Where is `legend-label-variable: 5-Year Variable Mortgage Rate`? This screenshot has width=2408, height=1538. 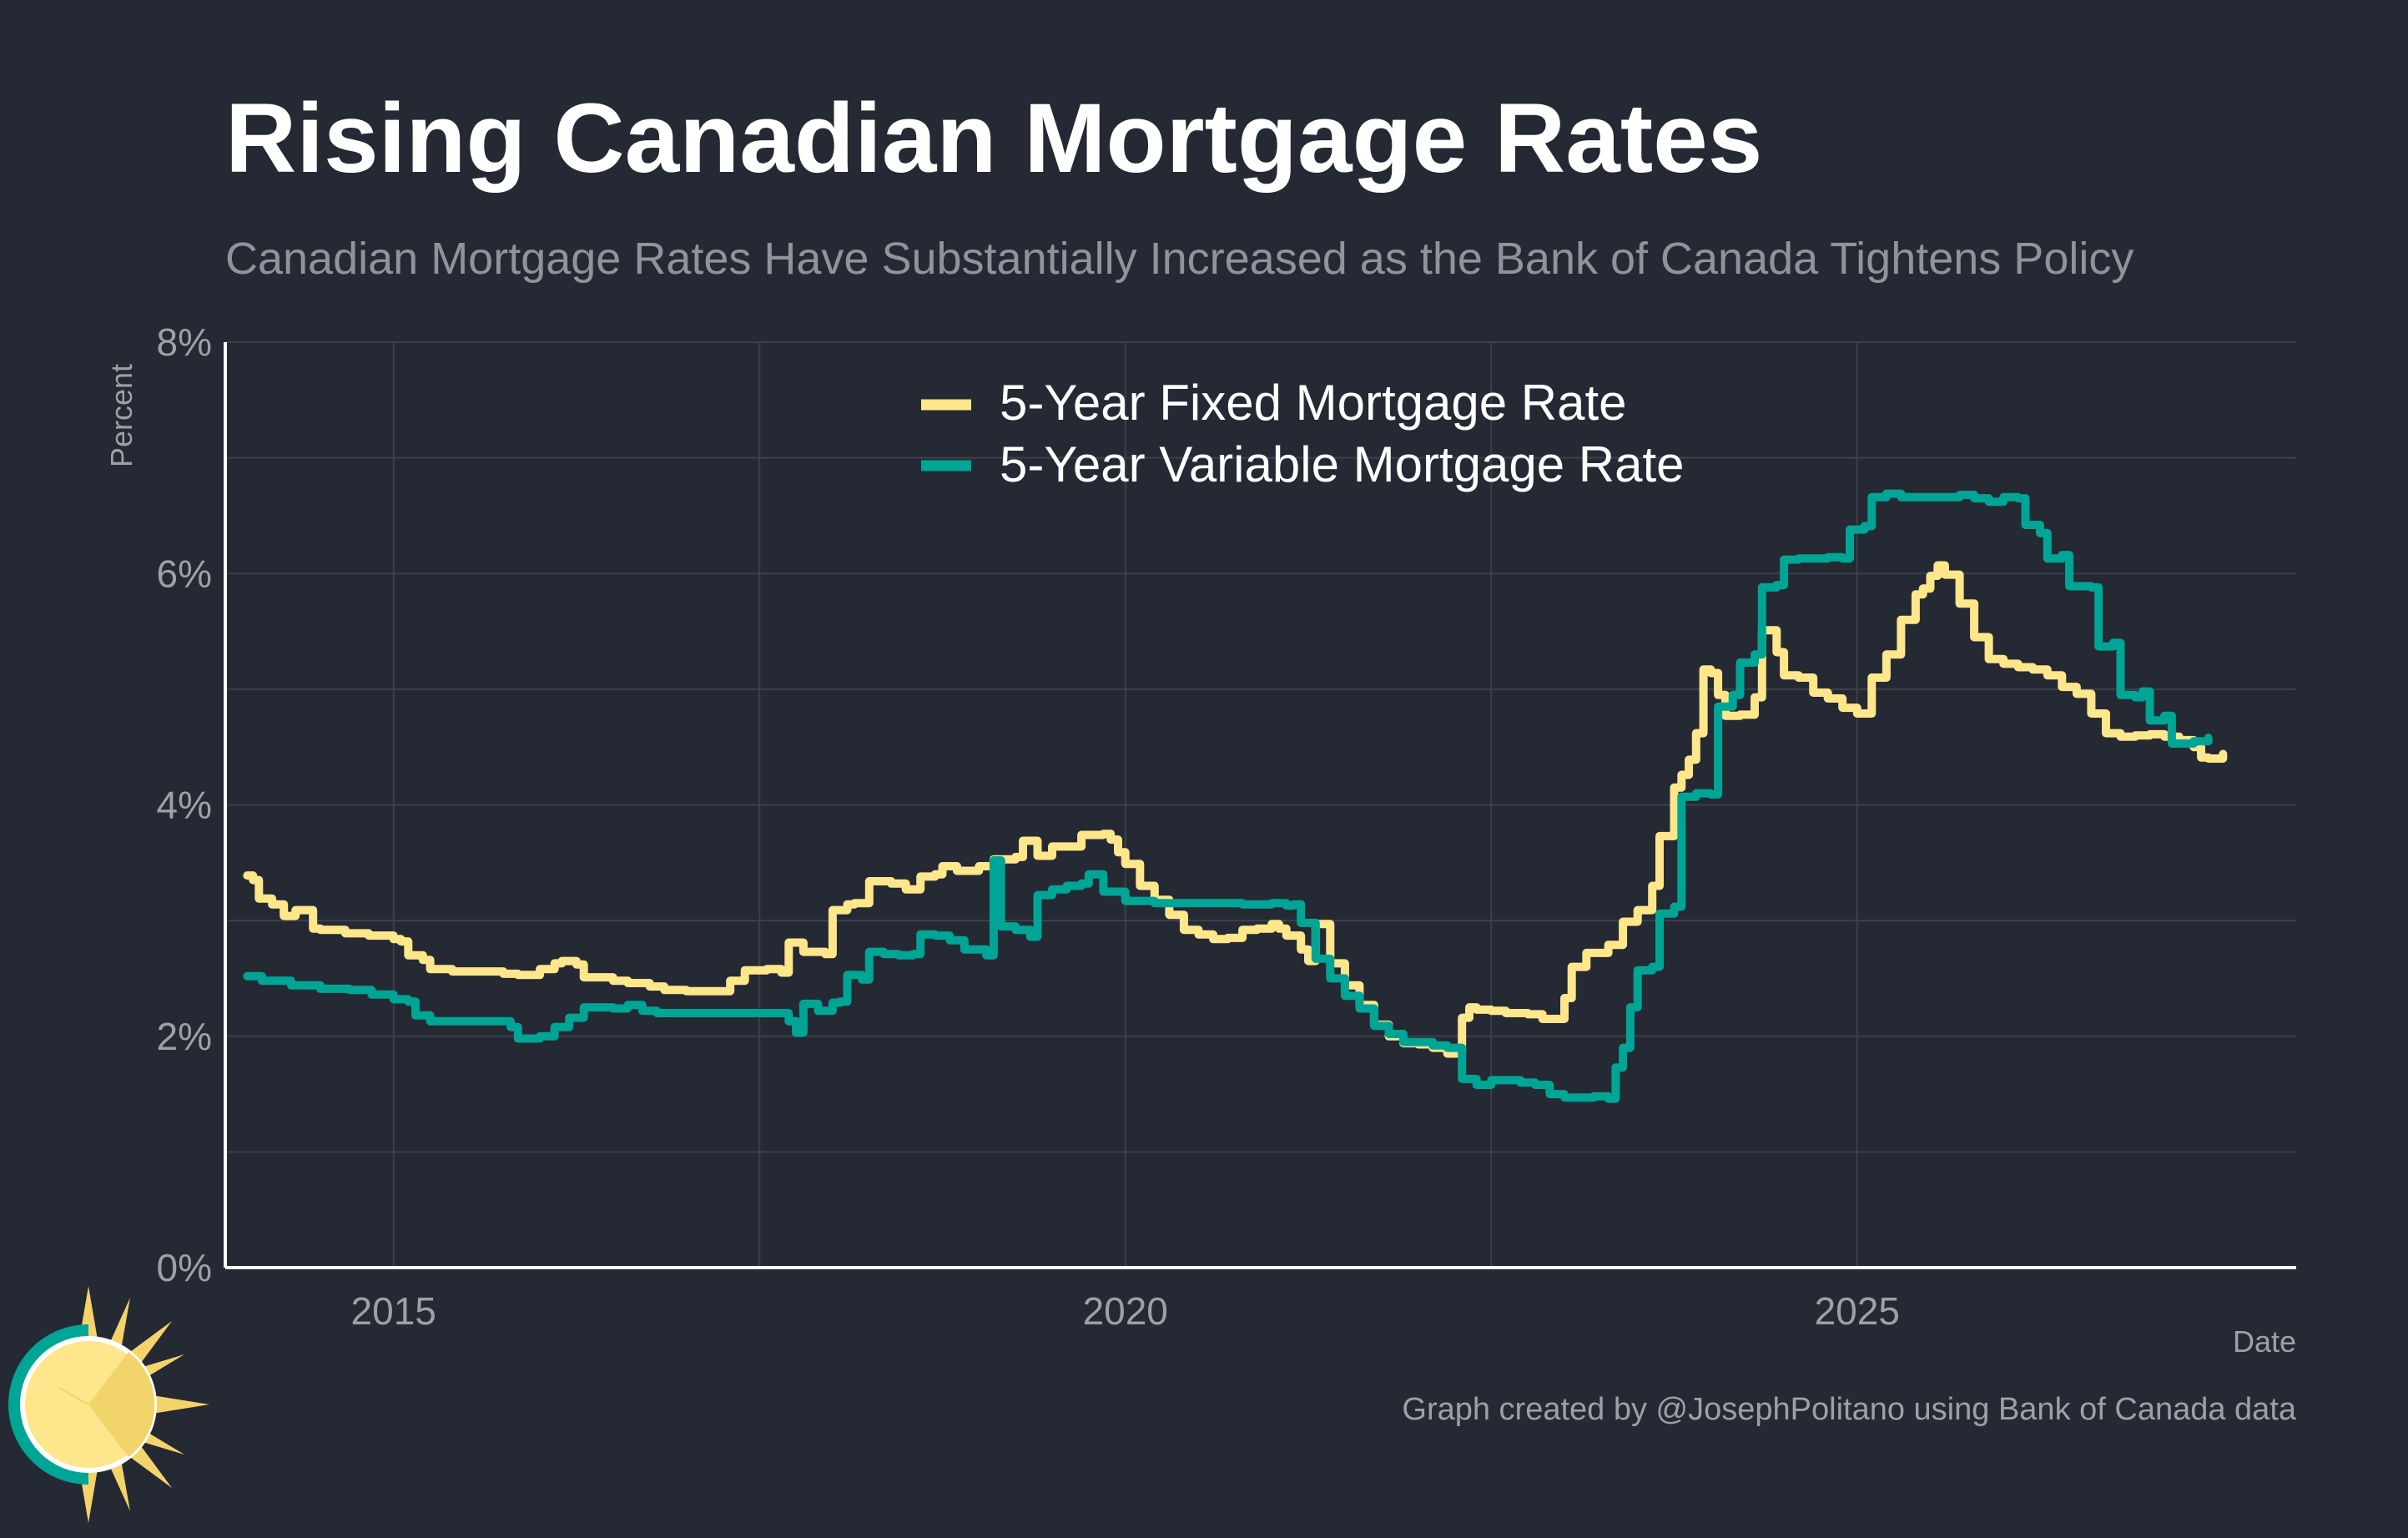
legend-label-variable: 5-Year Variable Mortgage Rate is located at coordinates (1342, 464).